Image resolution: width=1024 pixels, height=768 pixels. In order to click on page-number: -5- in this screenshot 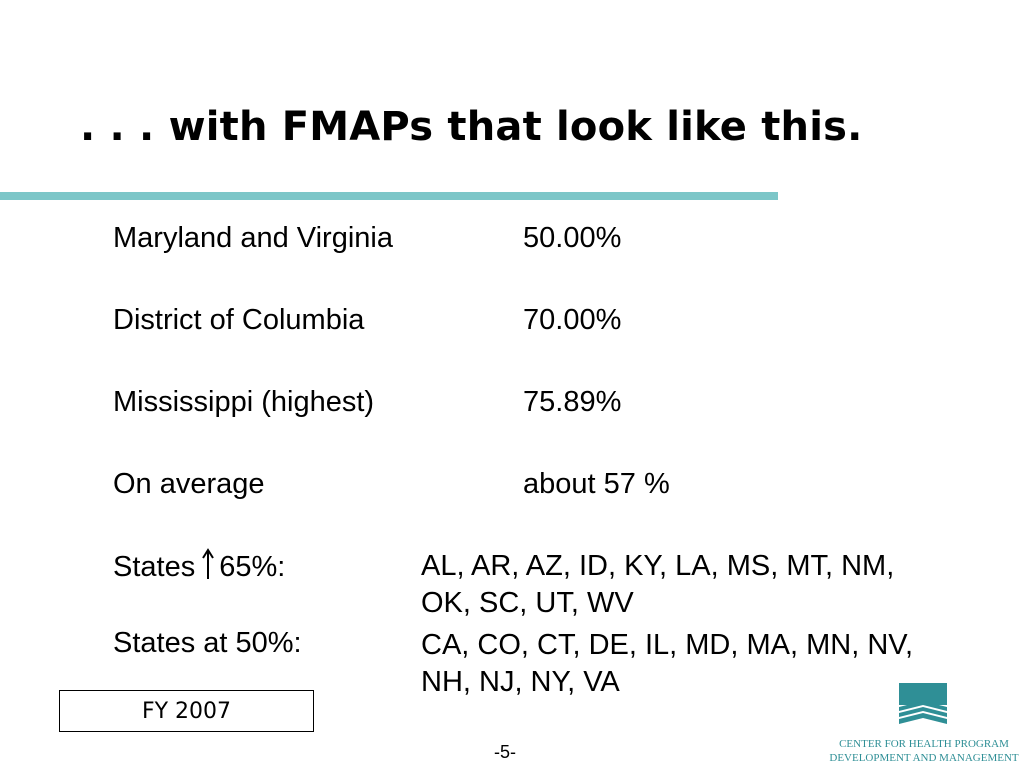, I will do `click(505, 752)`.